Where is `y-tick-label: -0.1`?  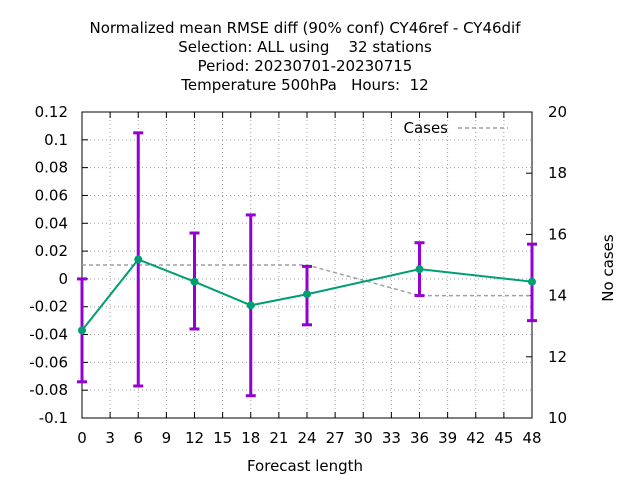
y-tick-label: -0.1 is located at coordinates (53, 418).